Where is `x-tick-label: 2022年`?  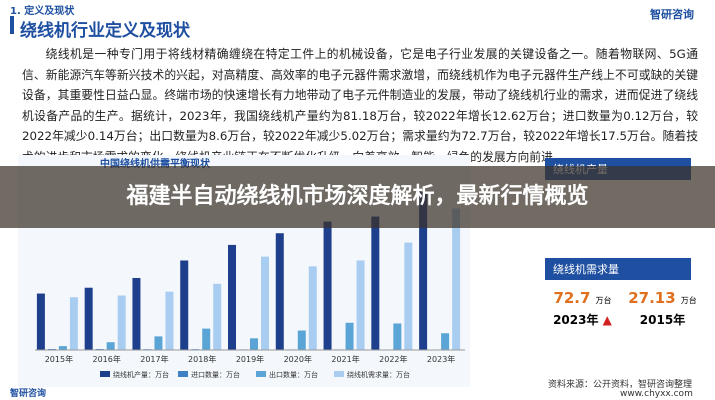 x-tick-label: 2022年 is located at coordinates (393, 359).